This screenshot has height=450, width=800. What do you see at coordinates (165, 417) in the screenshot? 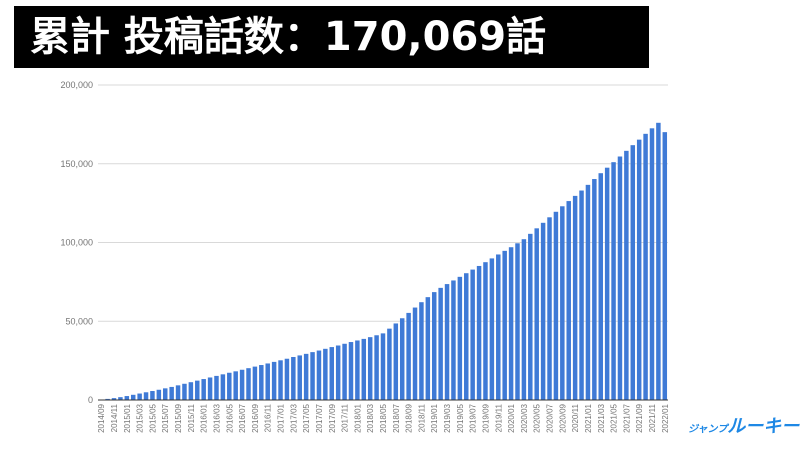
I see `x-tick-label: 2015/07` at bounding box center [165, 417].